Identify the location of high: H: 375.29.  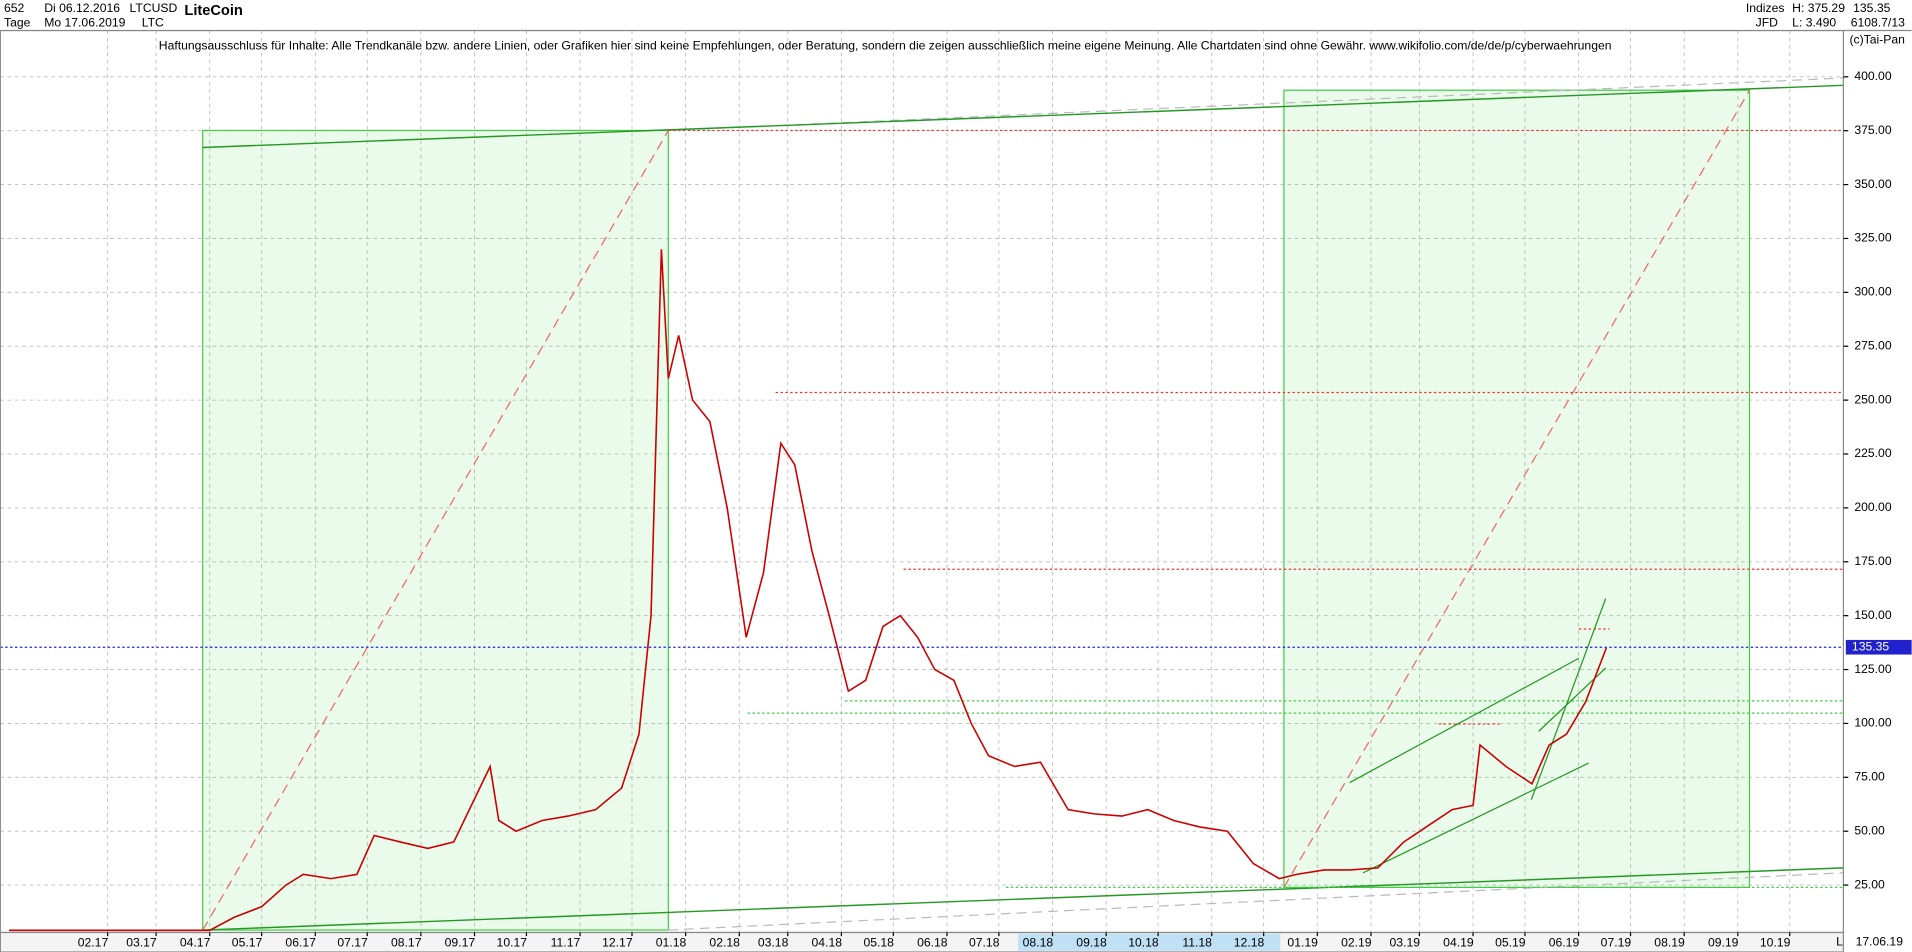
(1818, 8).